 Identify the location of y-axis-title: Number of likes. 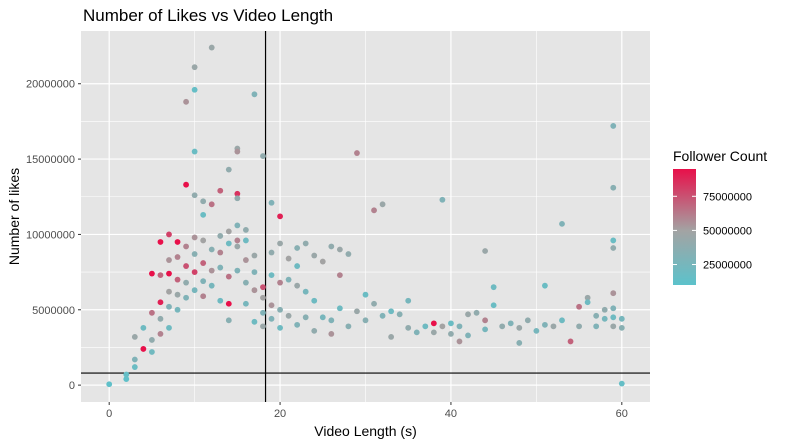
(14, 216).